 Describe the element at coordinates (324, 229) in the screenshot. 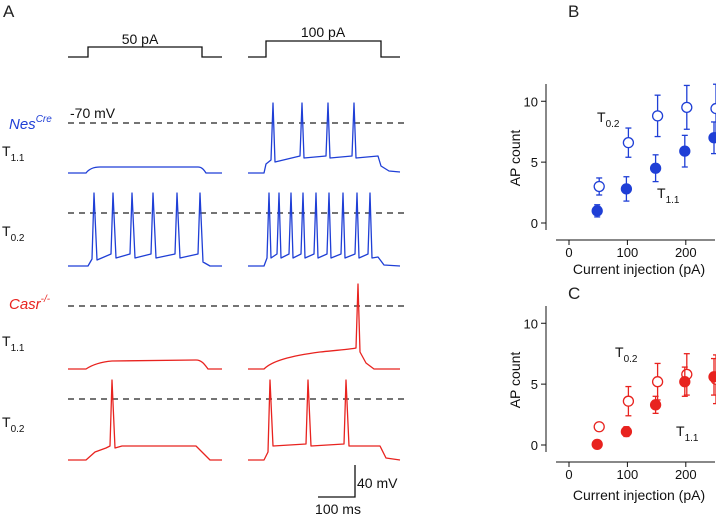

I see `trace-nes-t02-100pa` at that location.